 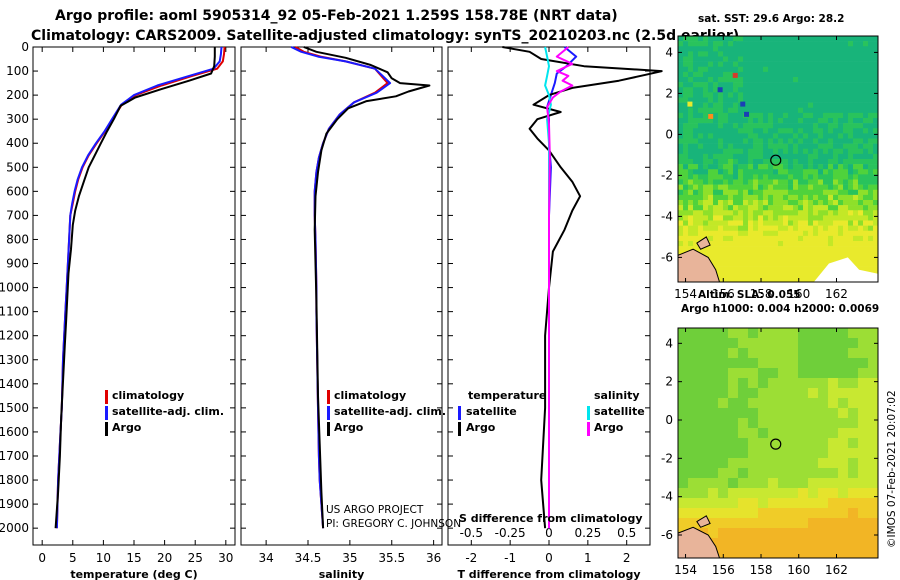 What do you see at coordinates (73, 558) in the screenshot?
I see `x-tick-label: 5` at bounding box center [73, 558].